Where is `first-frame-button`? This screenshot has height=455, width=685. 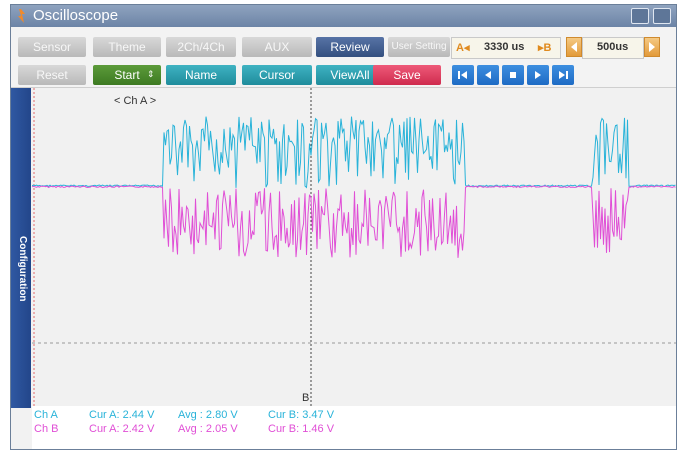
first-frame-button is located at coordinates (463, 75).